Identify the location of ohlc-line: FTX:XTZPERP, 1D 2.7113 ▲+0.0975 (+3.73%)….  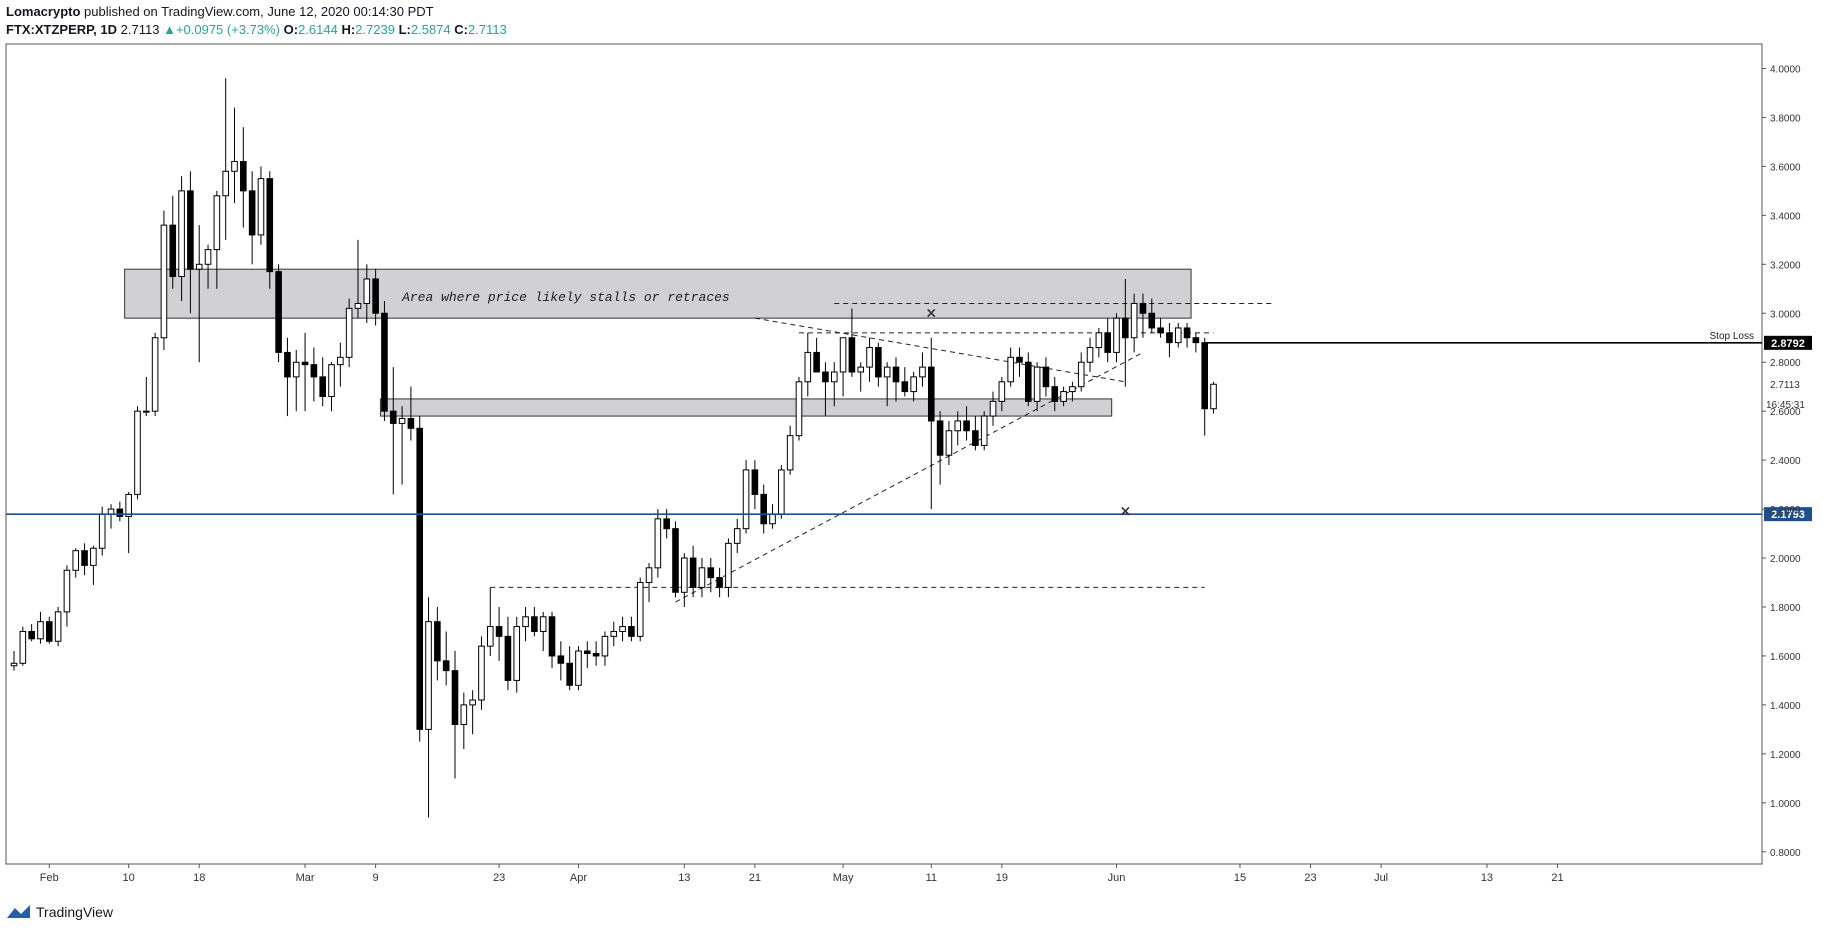
(256, 30).